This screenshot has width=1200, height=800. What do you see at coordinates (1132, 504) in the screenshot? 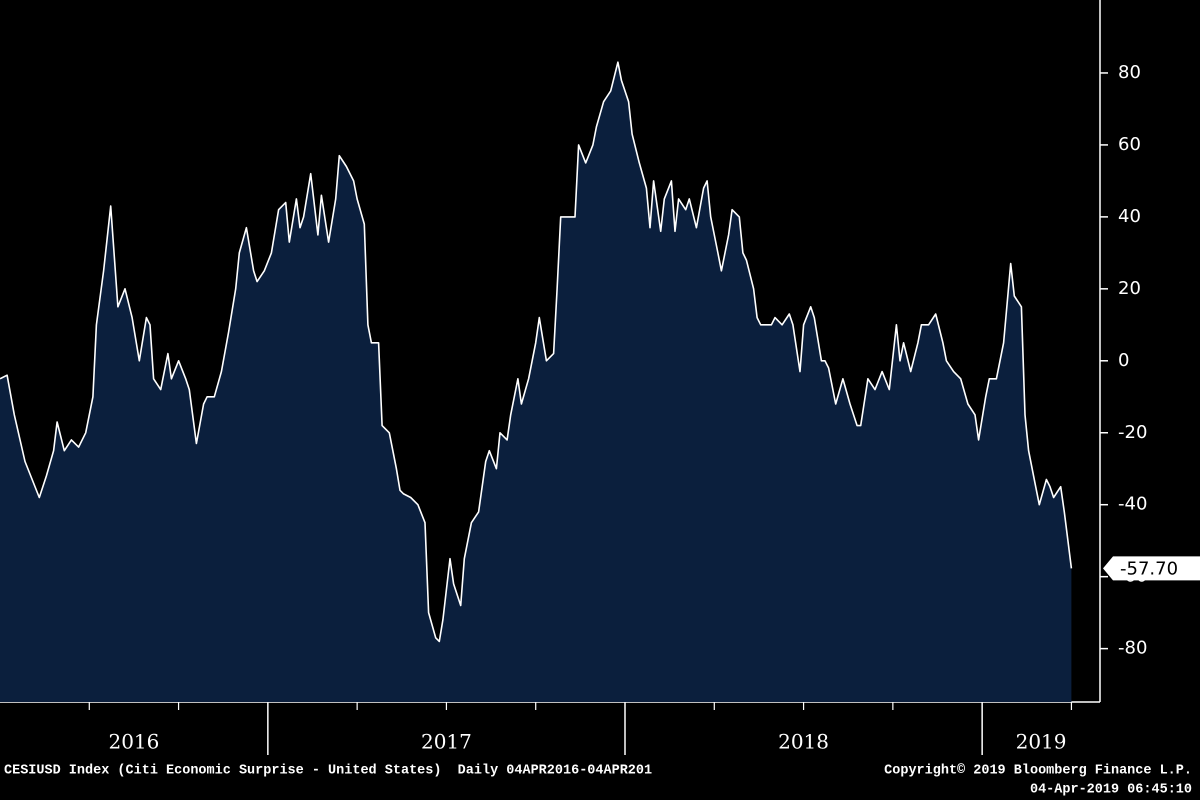
I see `y-tick-label: -40` at bounding box center [1132, 504].